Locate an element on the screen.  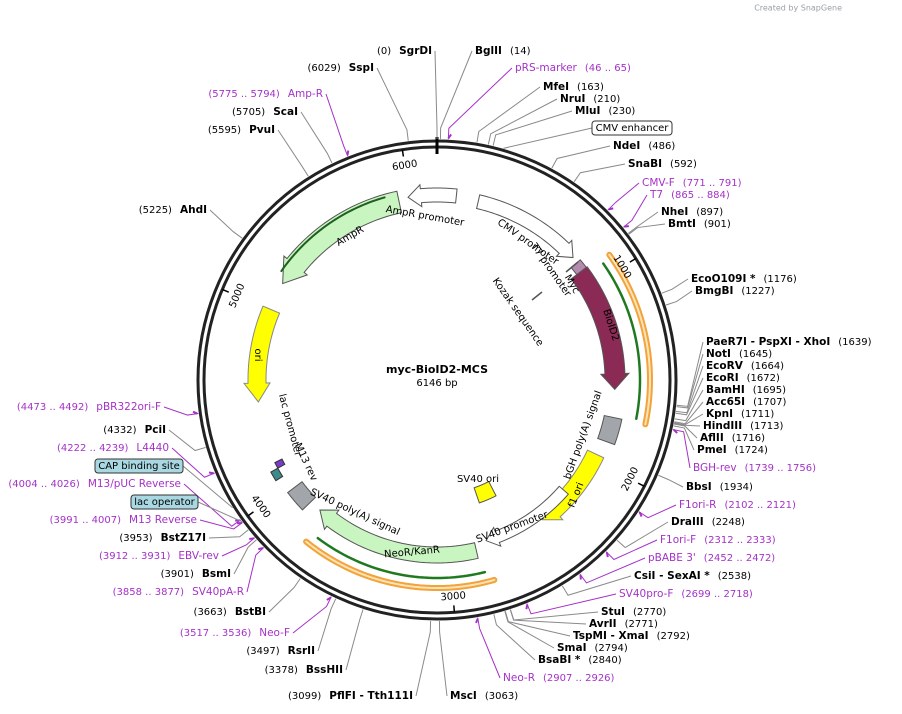
site-label: NdeI (486) is located at coordinates (644, 146).